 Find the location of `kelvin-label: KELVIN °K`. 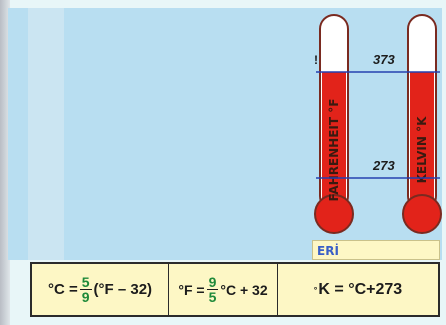

kelvin-label: KELVIN °K is located at coordinates (422, 149).